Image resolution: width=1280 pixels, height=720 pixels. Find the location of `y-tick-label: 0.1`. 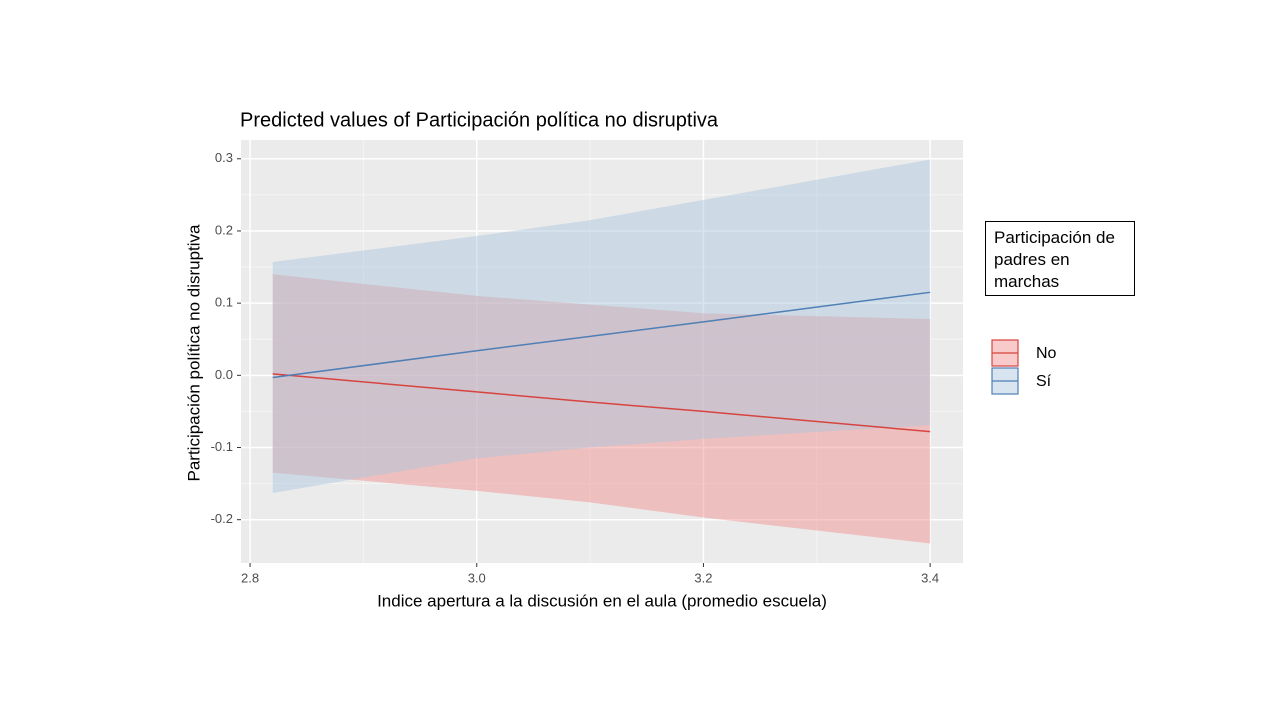

y-tick-label: 0.1 is located at coordinates (224, 302).